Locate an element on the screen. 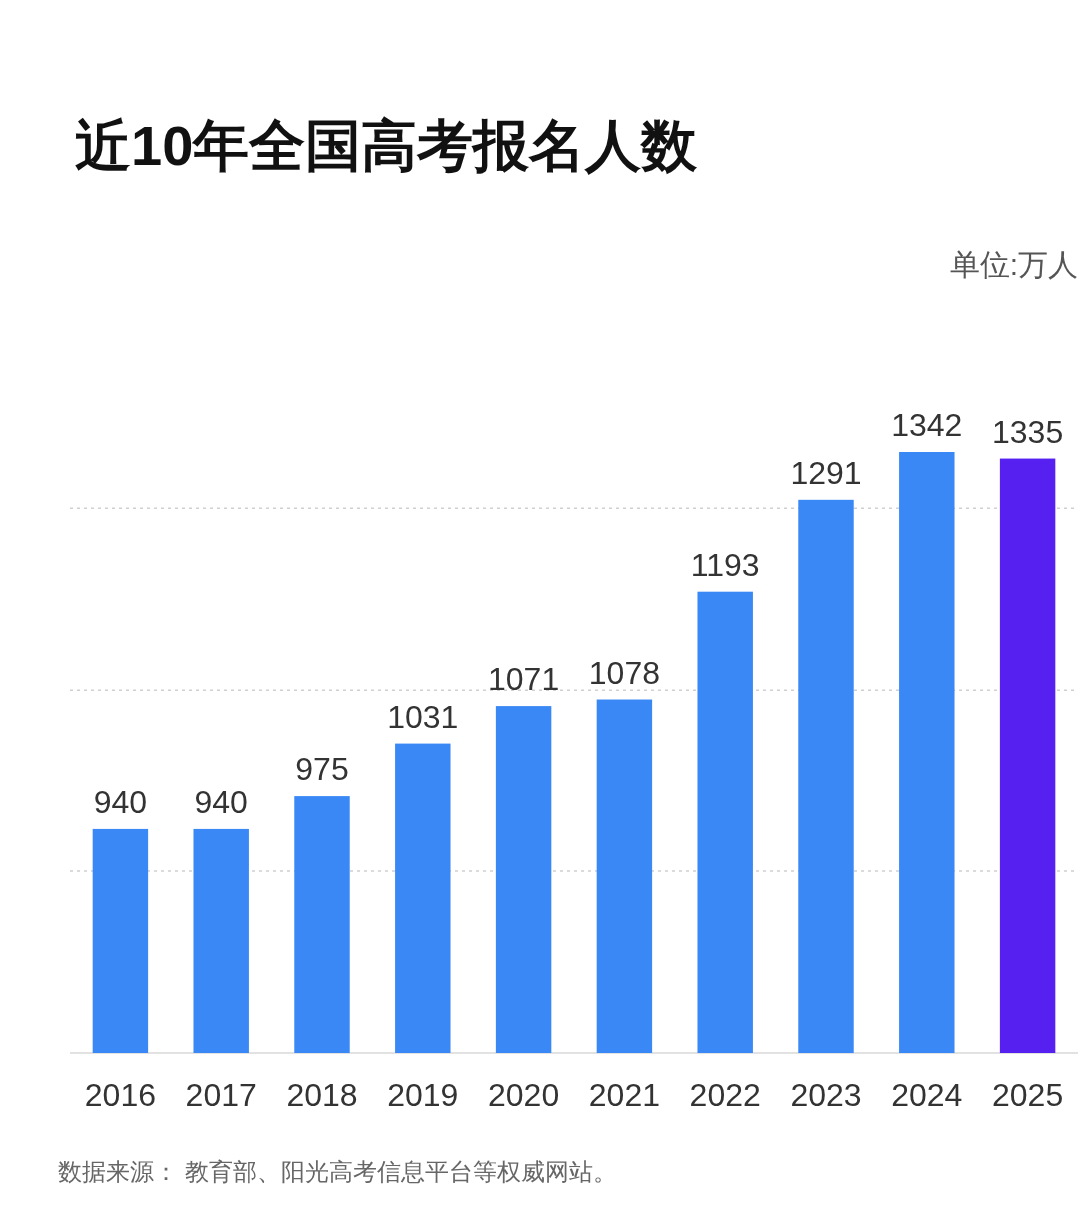  x-tick-label: 2020 is located at coordinates (524, 1095).